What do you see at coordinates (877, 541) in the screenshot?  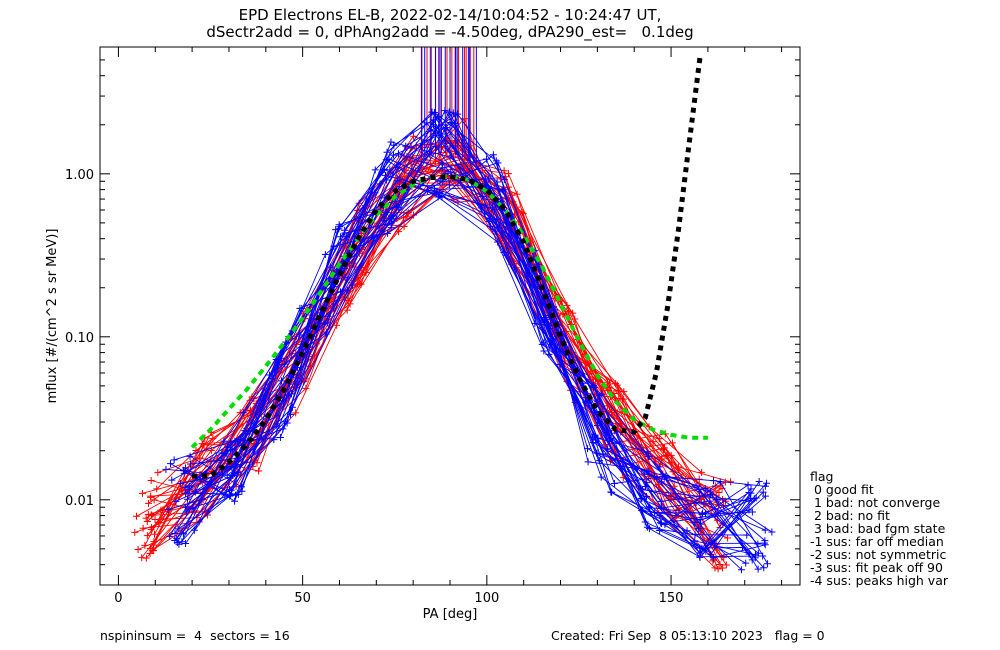 I see `legend-item: -1 sus: far off median` at bounding box center [877, 541].